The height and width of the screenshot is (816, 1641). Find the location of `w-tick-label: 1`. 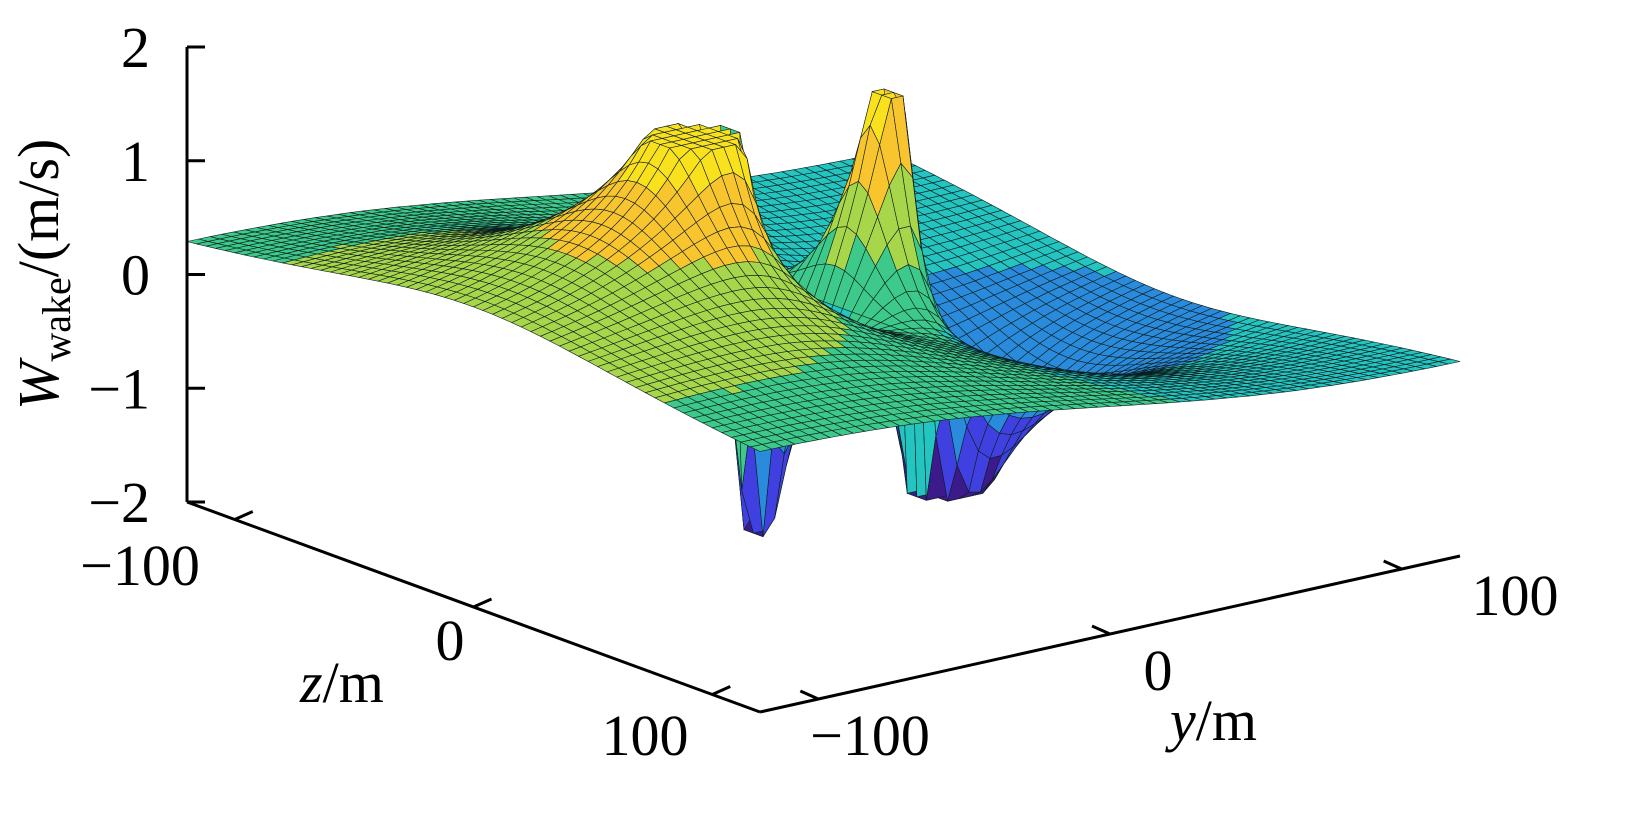

w-tick-label: 1 is located at coordinates (135, 161).